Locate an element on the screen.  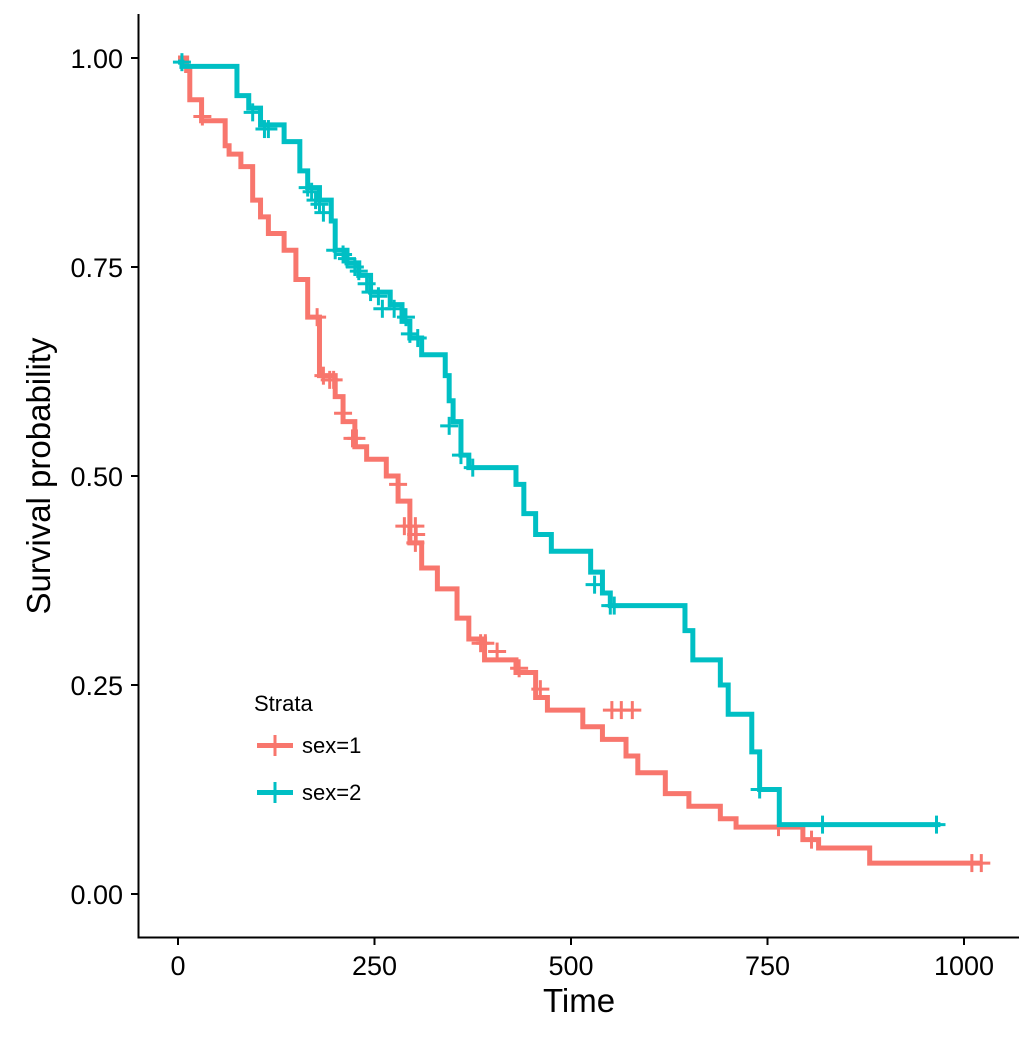
x-tick-label-0: 0 is located at coordinates (177, 966).